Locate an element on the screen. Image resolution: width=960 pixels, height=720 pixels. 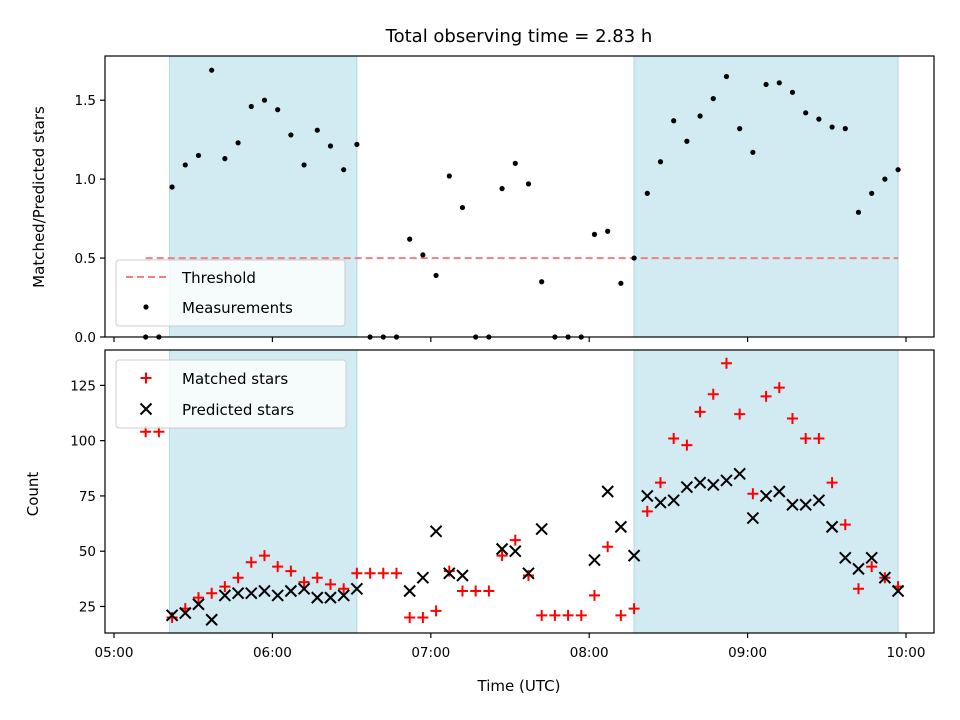
top-y-tick-label: 1.5 is located at coordinates (85, 101).